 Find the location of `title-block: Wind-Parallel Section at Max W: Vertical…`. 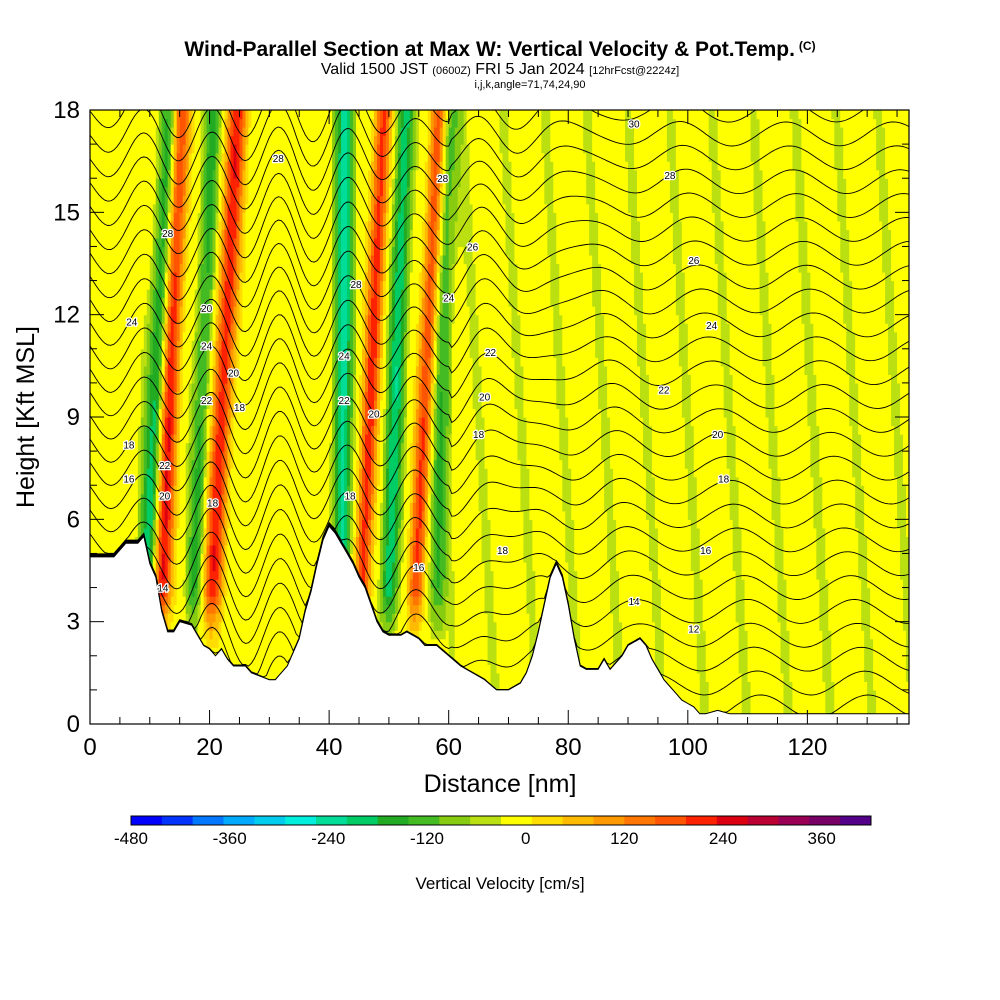

title-block: Wind-Parallel Section at Max W: Vertical… is located at coordinates (500, 62).